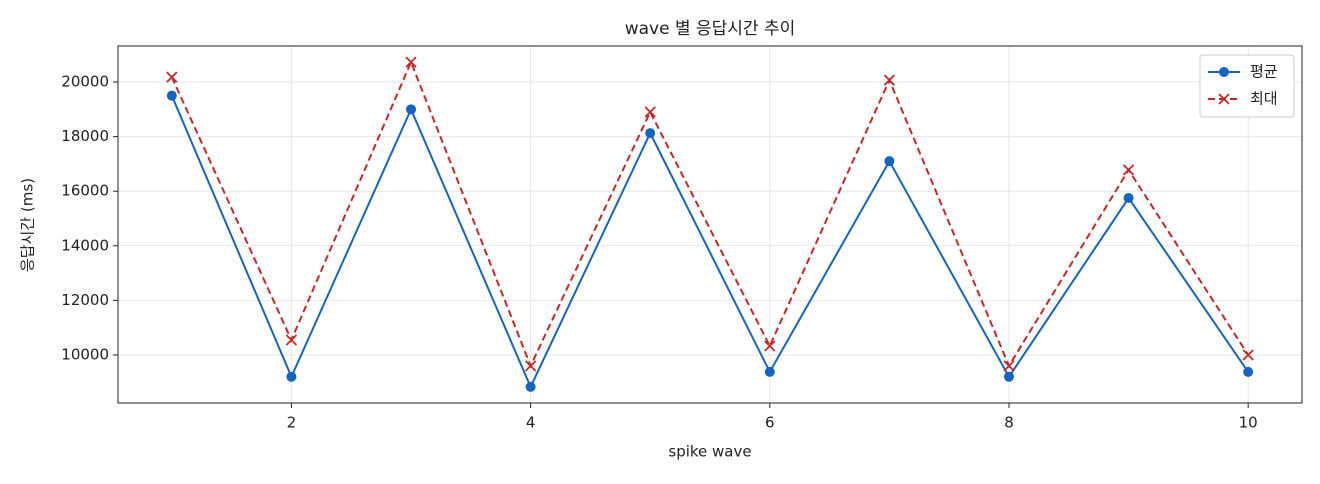 The width and height of the screenshot is (1320, 484). I want to click on y-tick-label: 16000, so click(85, 191).